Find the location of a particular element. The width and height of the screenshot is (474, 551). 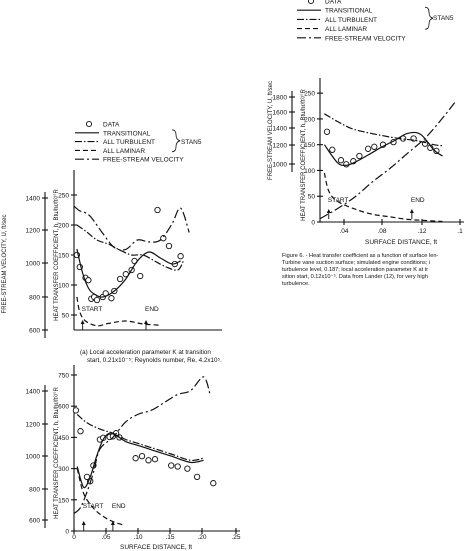

figure-caption-line: turbulence. is located at coordinates (296, 284).